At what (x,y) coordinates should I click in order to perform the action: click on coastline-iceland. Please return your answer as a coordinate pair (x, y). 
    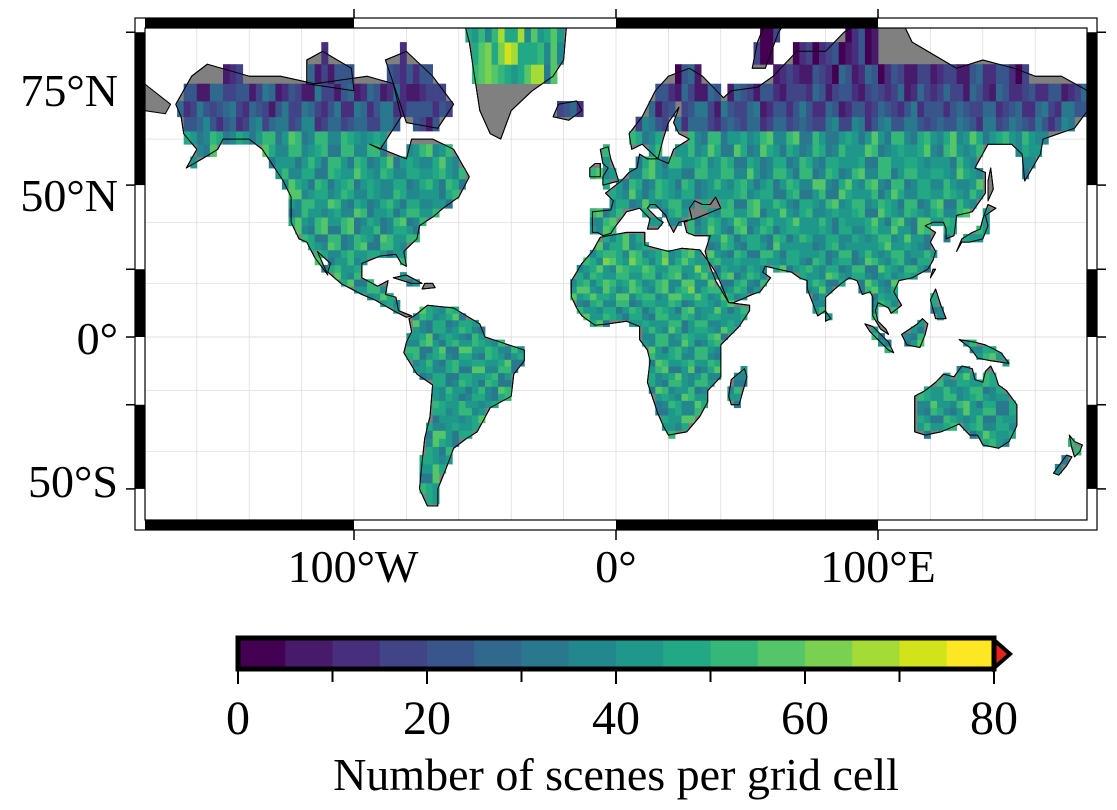
    Looking at the image, I should click on (567, 110).